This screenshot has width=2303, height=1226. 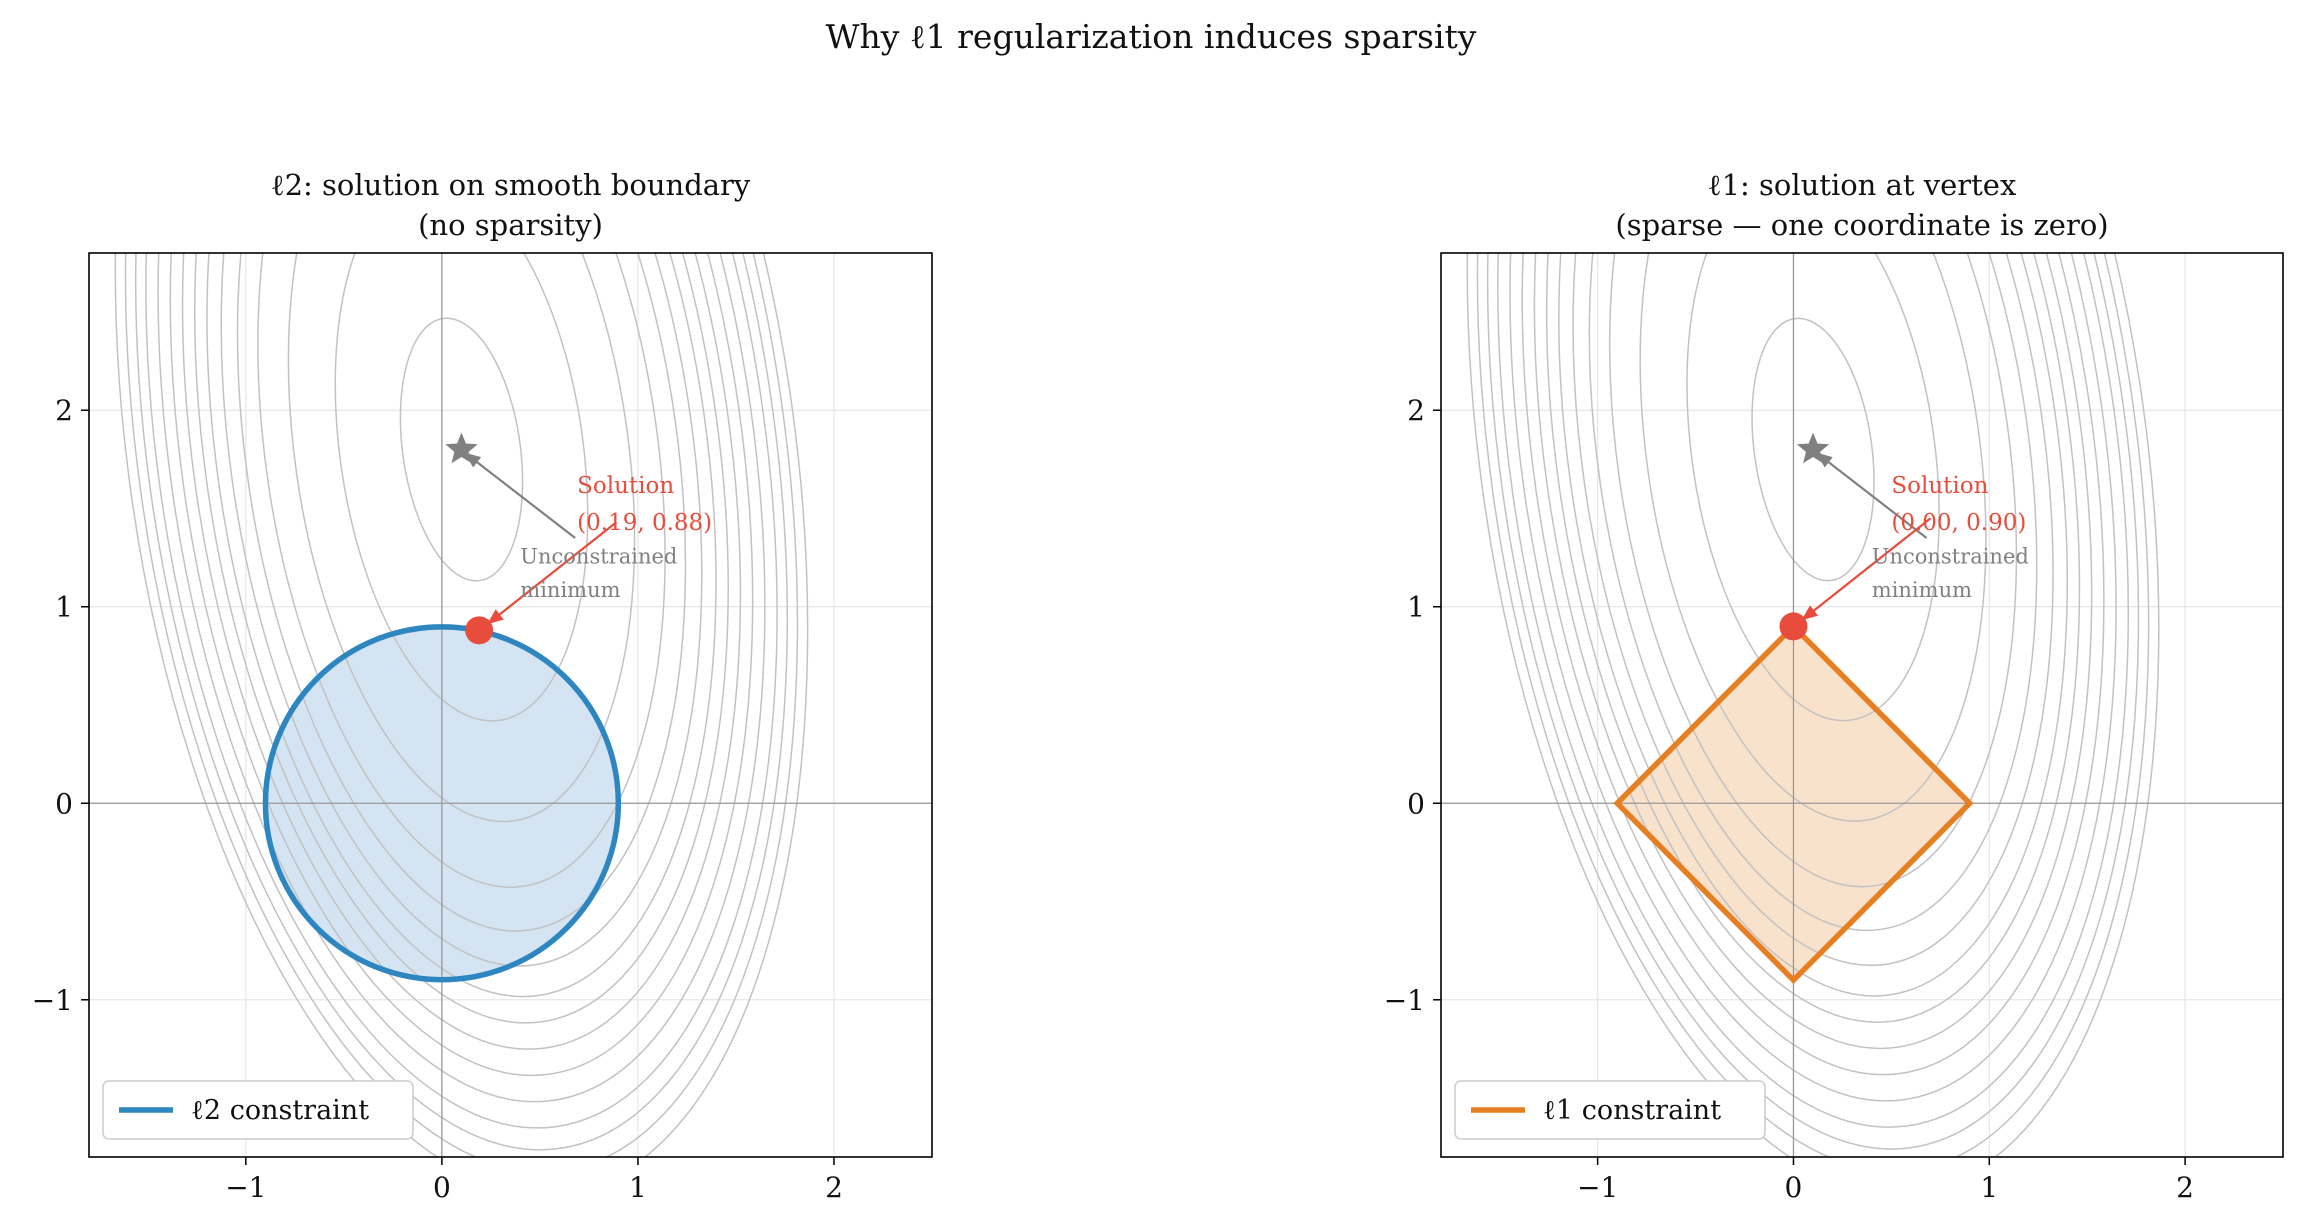 I want to click on legend-label: ℓ2 constraint, so click(x=280, y=1110).